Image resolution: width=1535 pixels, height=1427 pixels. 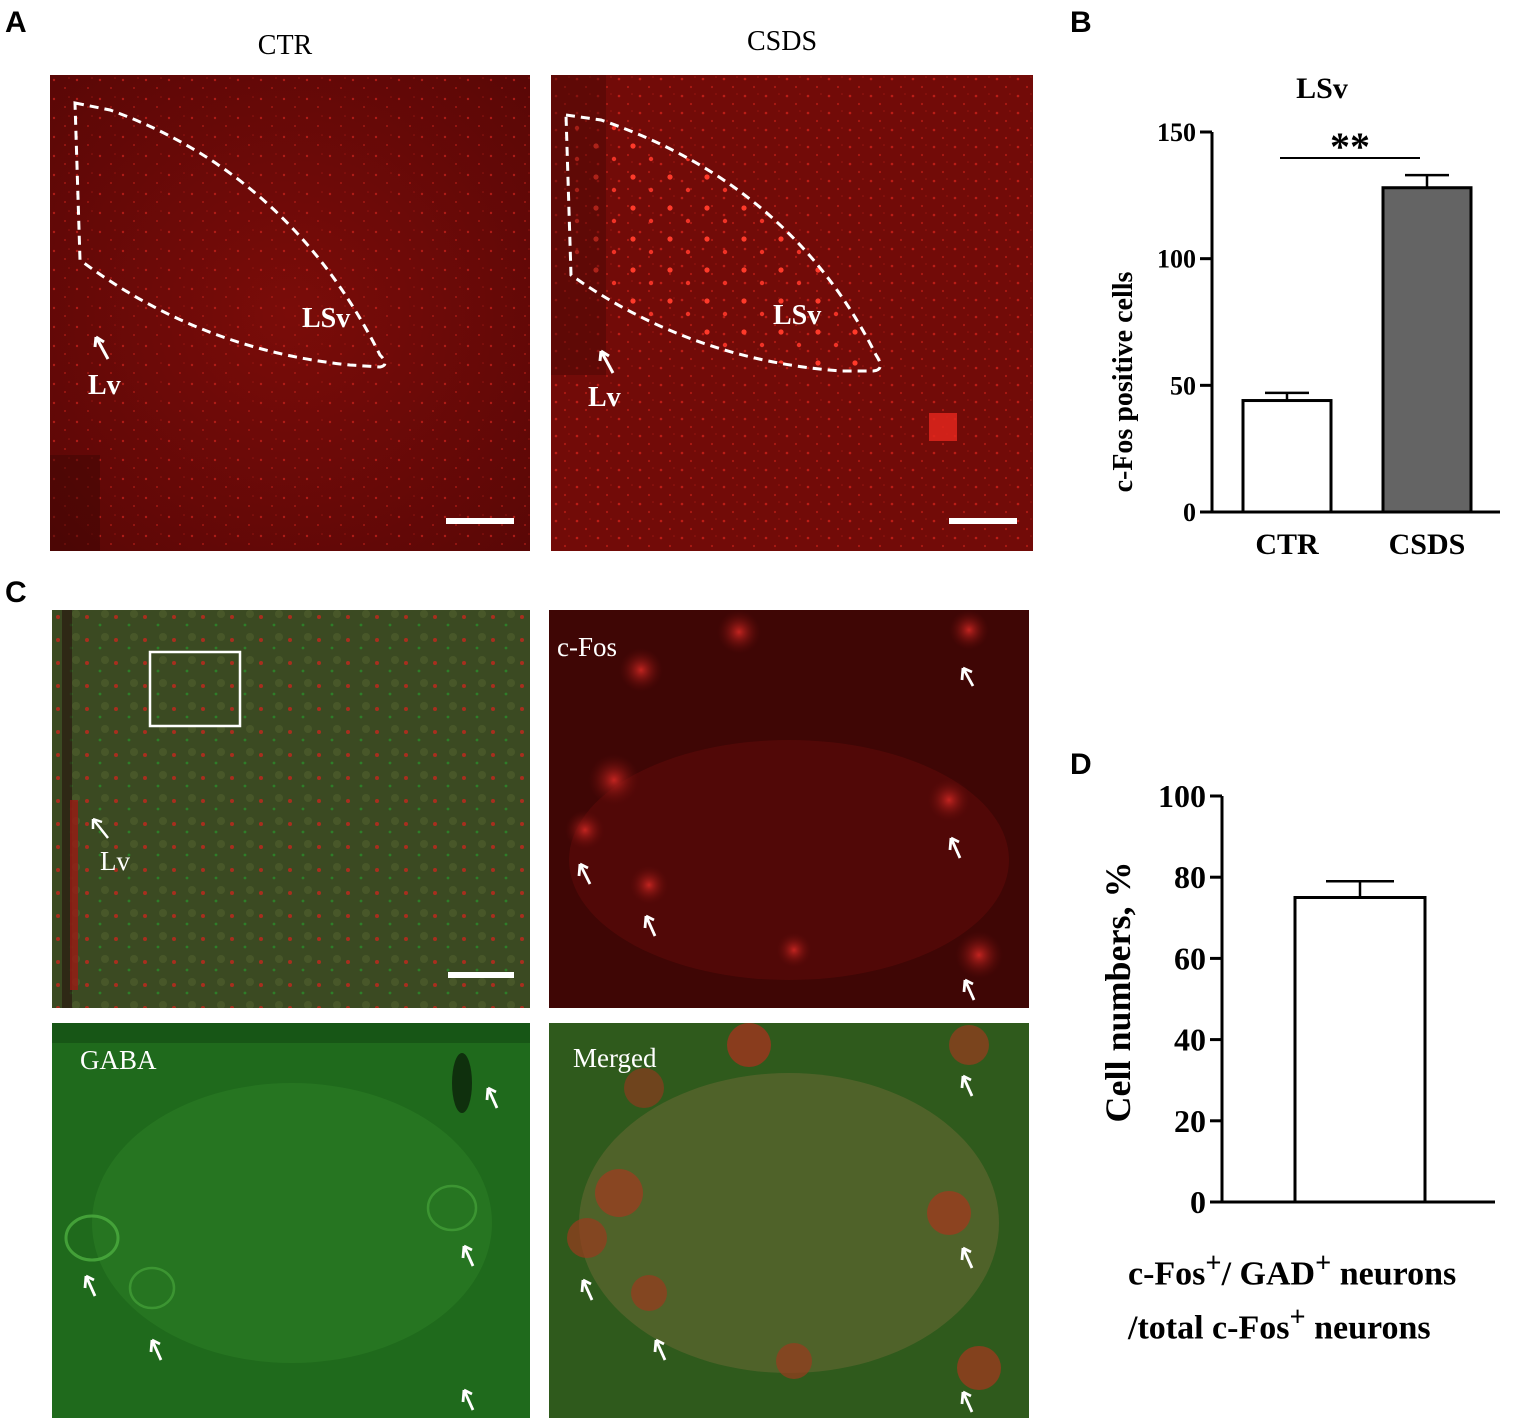 I want to click on significance-stars: **, so click(x=1350, y=146).